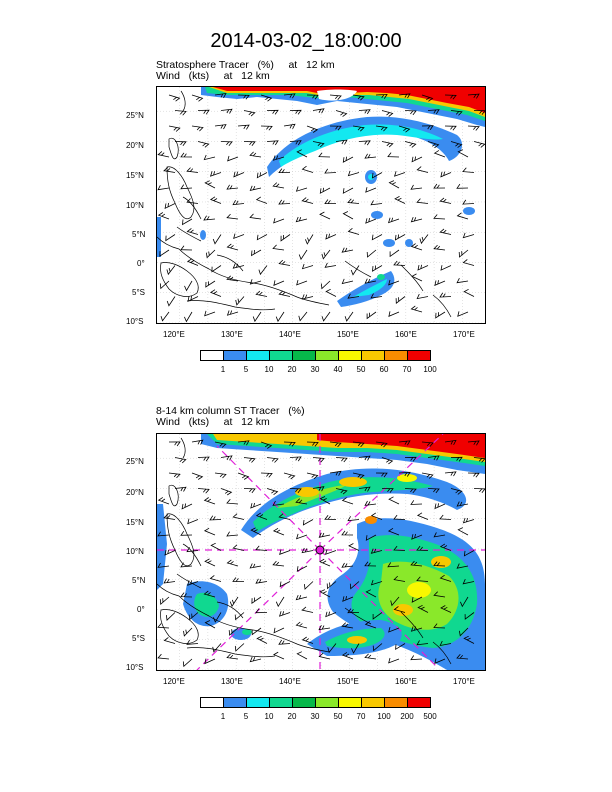 Image resolution: width=612 pixels, height=792 pixels. Describe the element at coordinates (338, 369) in the screenshot. I see `colorbar-label: 40` at that location.